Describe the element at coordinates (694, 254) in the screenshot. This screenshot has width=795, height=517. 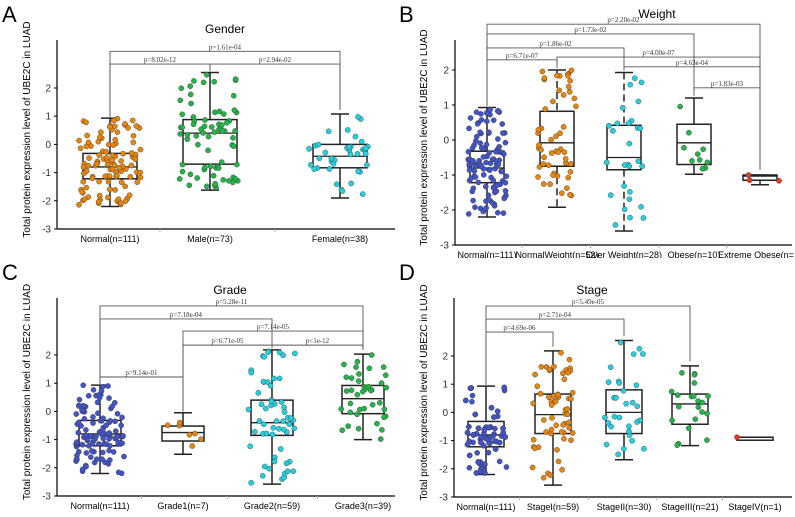
I see `x-tick-label: Obese(n=10)` at that location.